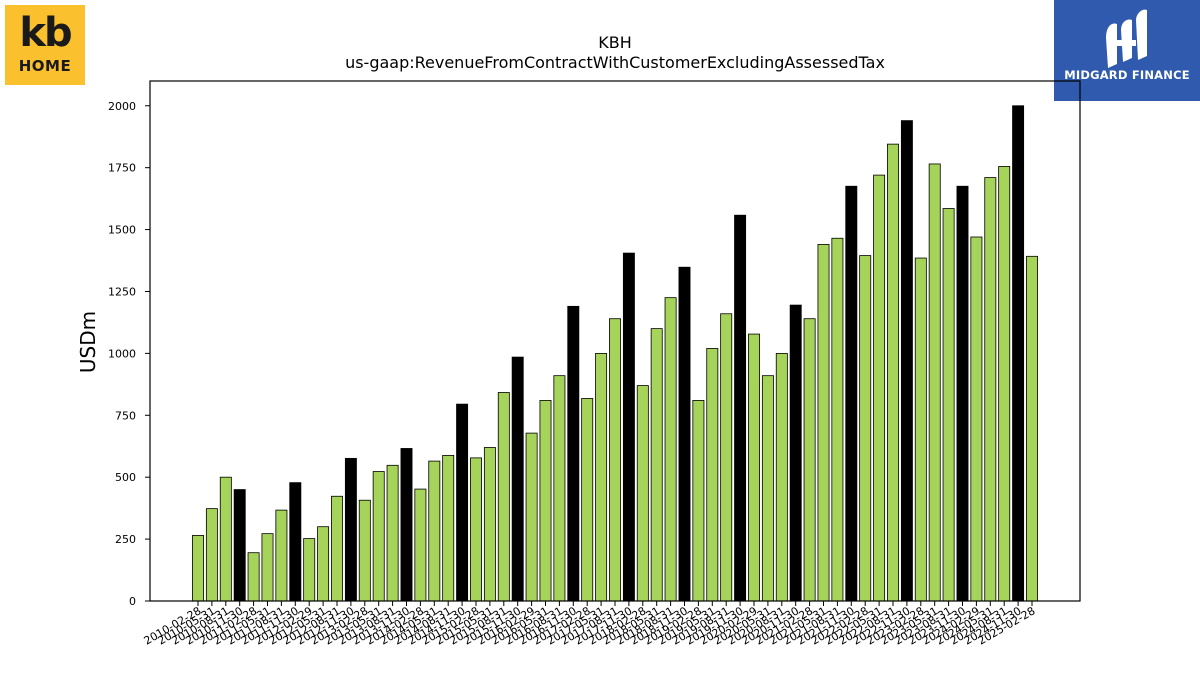  What do you see at coordinates (1127, 75) in the screenshot?
I see `midgard-logo-text: MIDGARD FINANCE` at bounding box center [1127, 75].